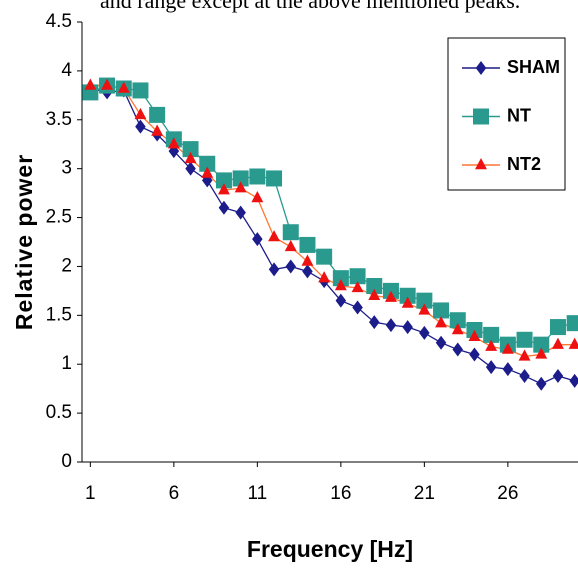 The width and height of the screenshot is (578, 574). I want to click on y-tick-label: 4.5, so click(59, 21).